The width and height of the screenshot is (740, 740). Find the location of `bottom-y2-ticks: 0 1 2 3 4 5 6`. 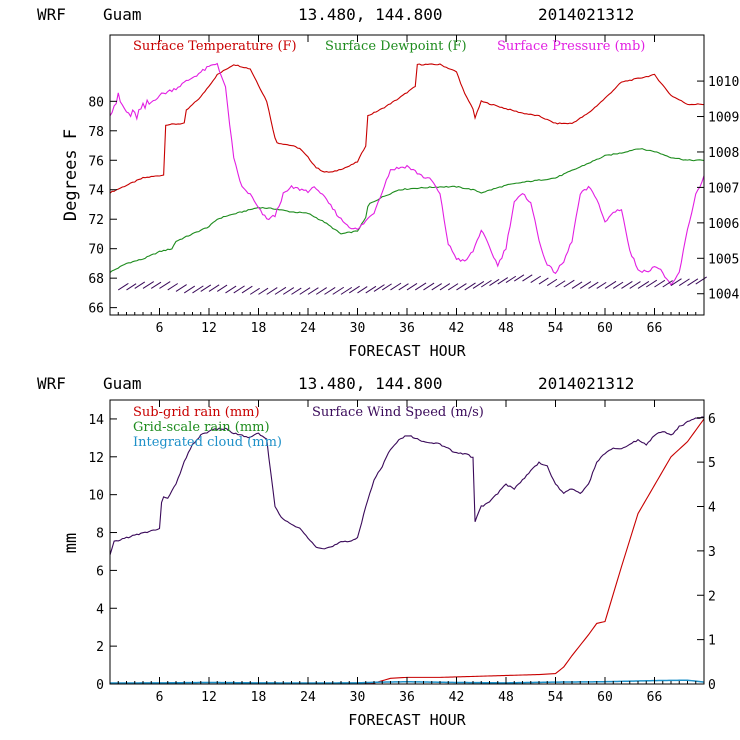

bottom-y2-ticks: 0 1 2 3 4 5 6 is located at coordinates (706, 552).